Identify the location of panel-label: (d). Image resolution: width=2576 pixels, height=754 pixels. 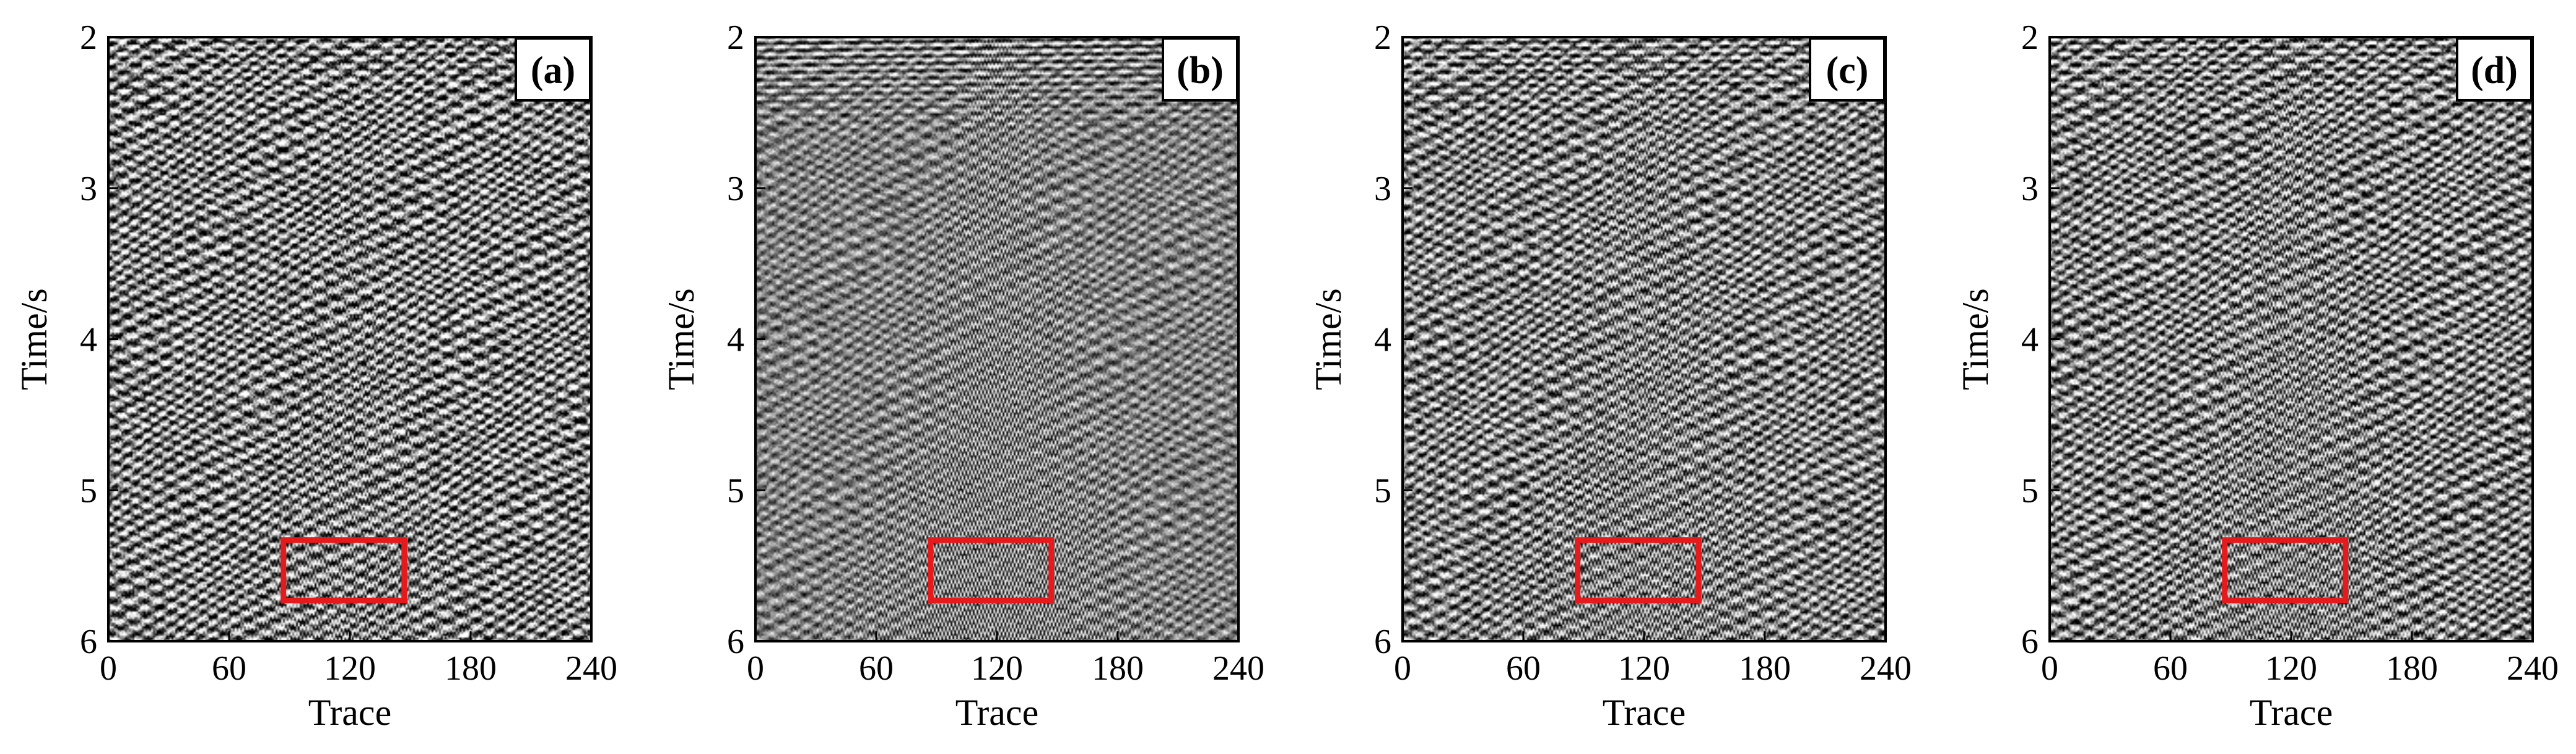
(2494, 71).